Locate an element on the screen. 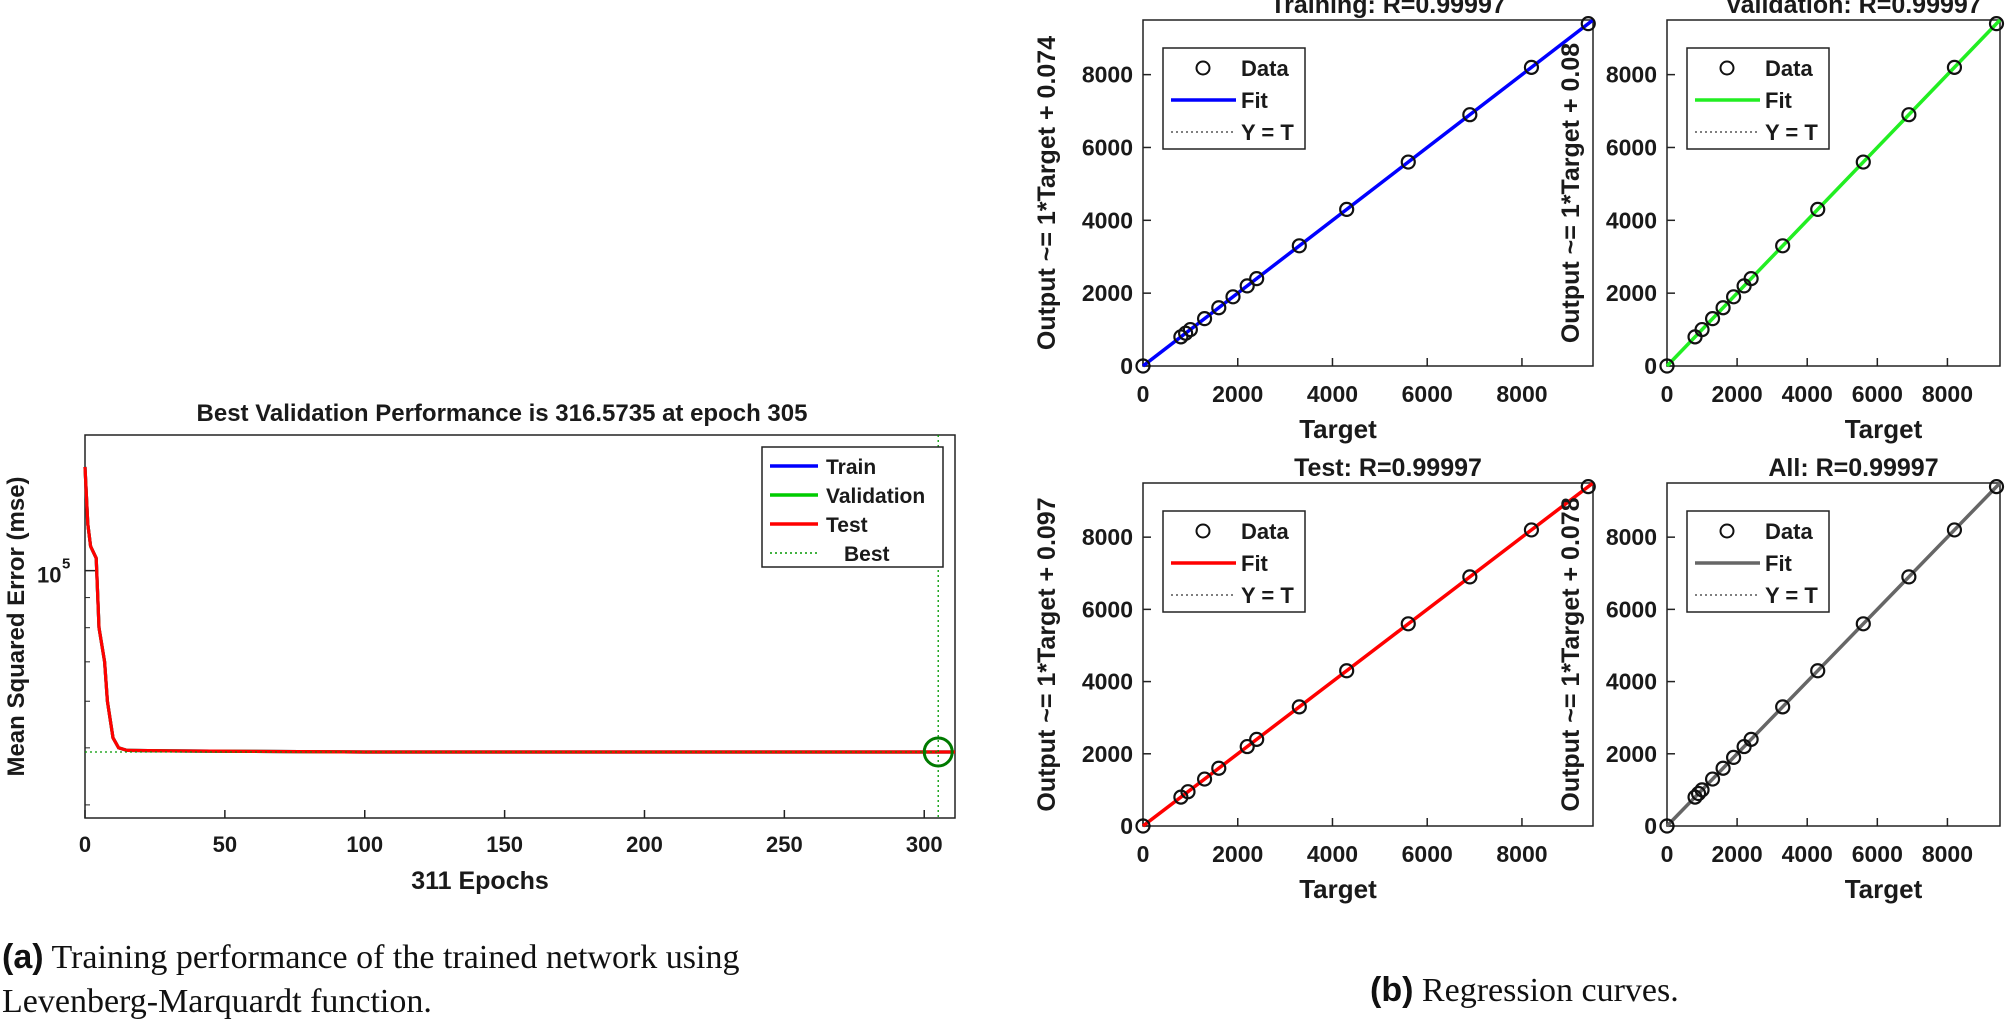 The width and height of the screenshot is (2006, 1024). caption-a-tag: (a) is located at coordinates (23, 957).